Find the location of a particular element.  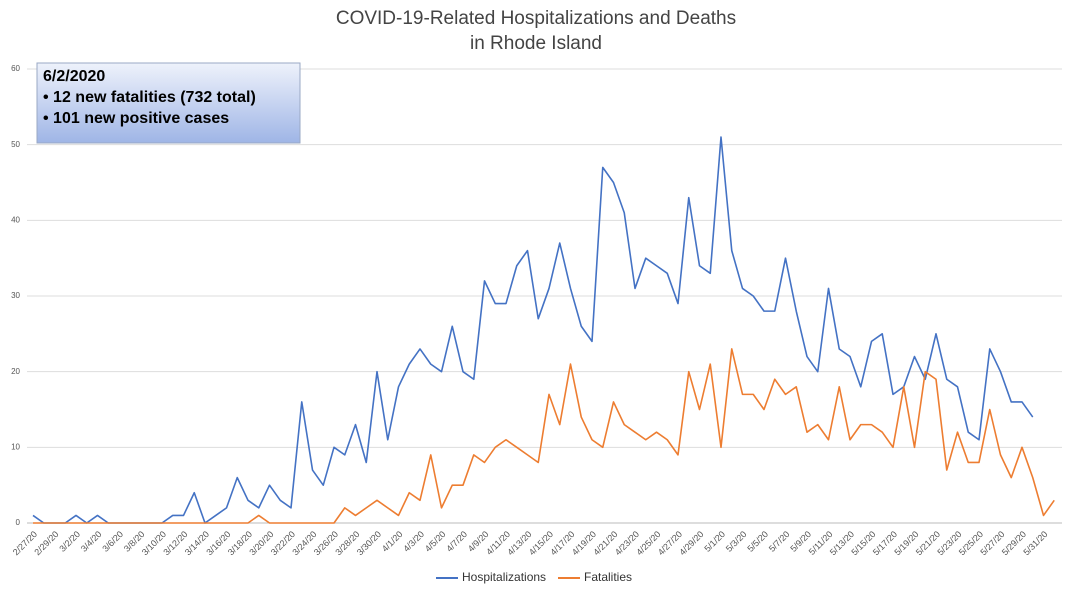

annotation-text: • 12 new fatalities (732 total) is located at coordinates (149, 97).